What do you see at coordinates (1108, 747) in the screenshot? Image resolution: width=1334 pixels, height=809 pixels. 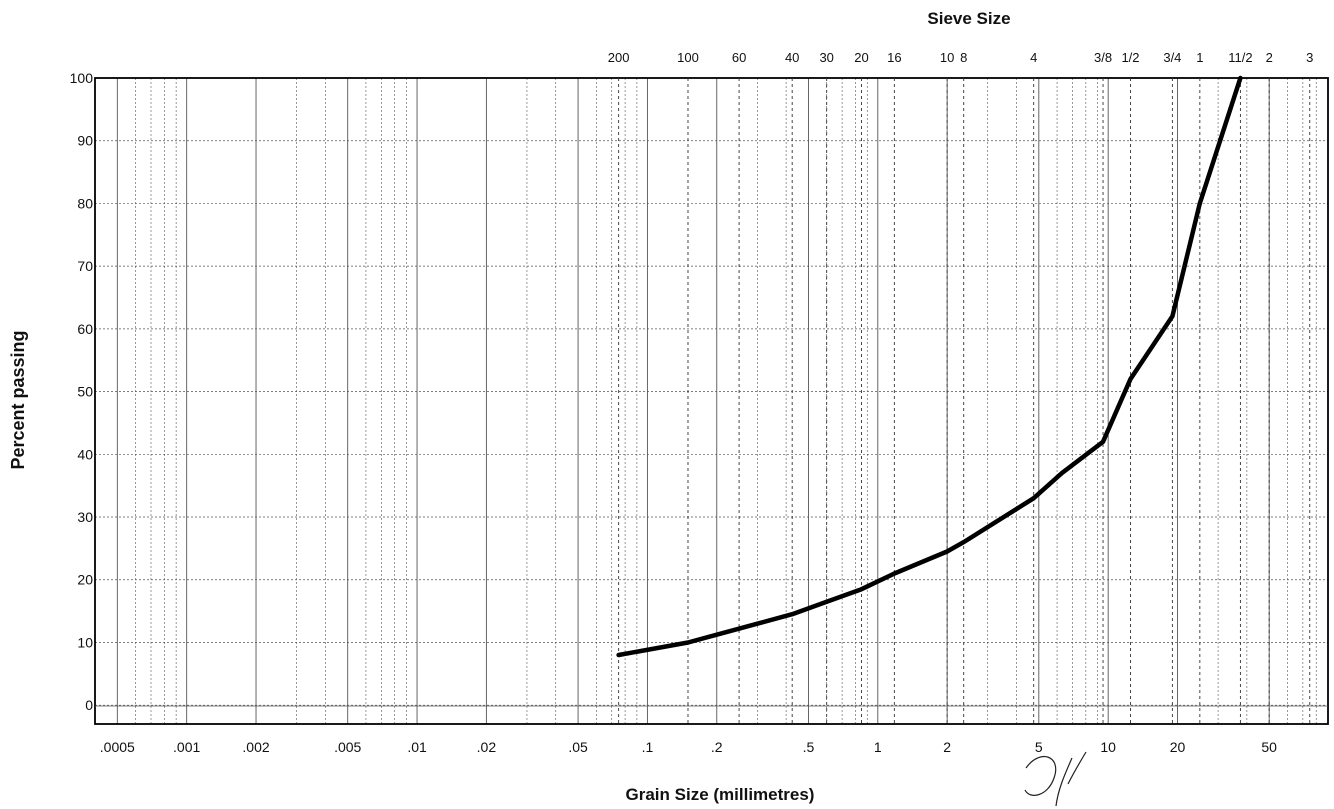 I see `x-tick-label: 10` at bounding box center [1108, 747].